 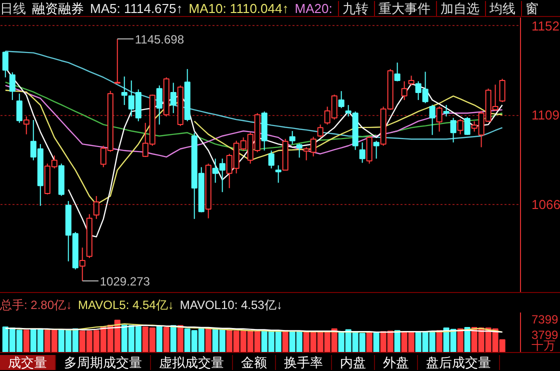 What do you see at coordinates (254, 362) in the screenshot?
I see `text: 金额` at bounding box center [254, 362].